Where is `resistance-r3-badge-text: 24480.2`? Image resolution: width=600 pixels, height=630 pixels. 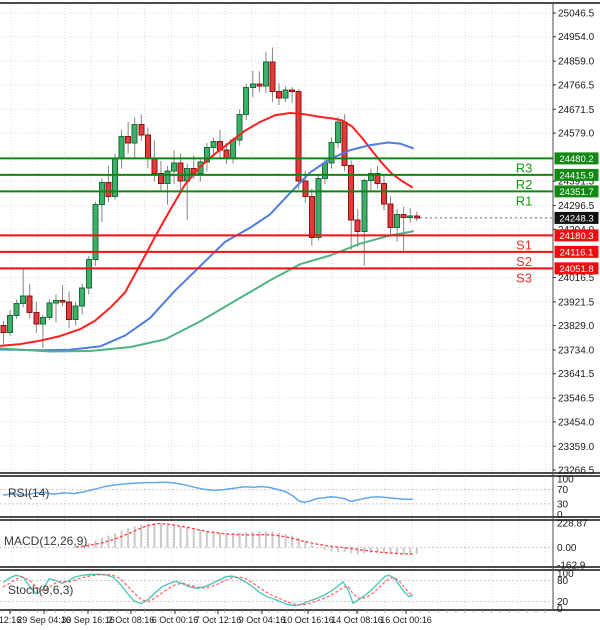 resistance-r3-badge-text: 24480.2 is located at coordinates (576, 159).